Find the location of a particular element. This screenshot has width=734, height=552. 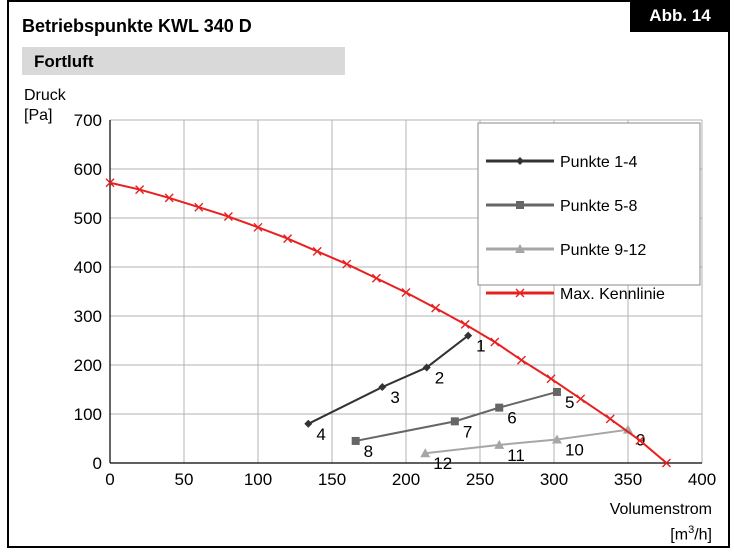

x-tick-label: 0 is located at coordinates (109, 479).